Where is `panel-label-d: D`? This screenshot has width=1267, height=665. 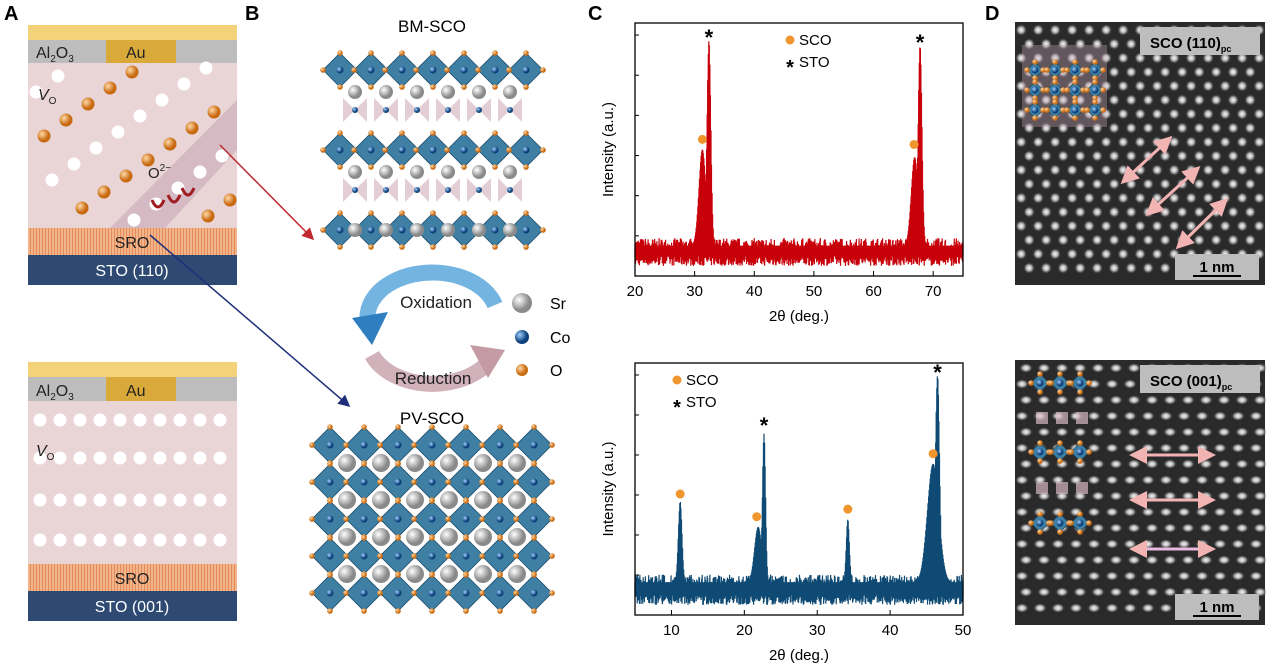 panel-label-d: D is located at coordinates (992, 14).